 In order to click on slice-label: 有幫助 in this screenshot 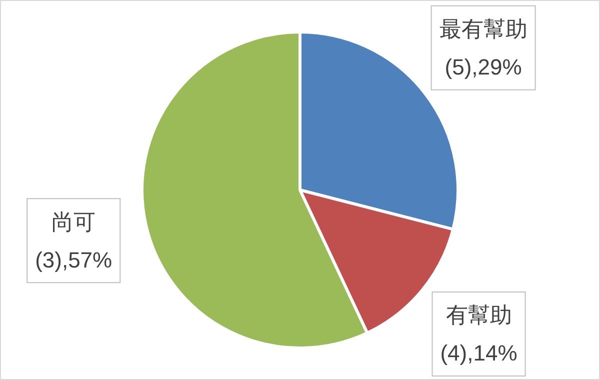, I will do `click(479, 315)`.